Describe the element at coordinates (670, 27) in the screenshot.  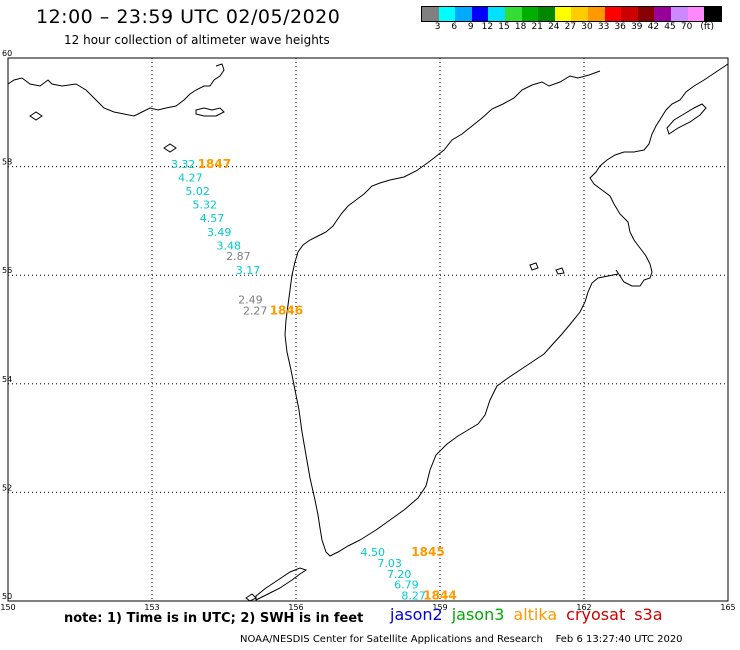
I see `legend-label: 45` at that location.